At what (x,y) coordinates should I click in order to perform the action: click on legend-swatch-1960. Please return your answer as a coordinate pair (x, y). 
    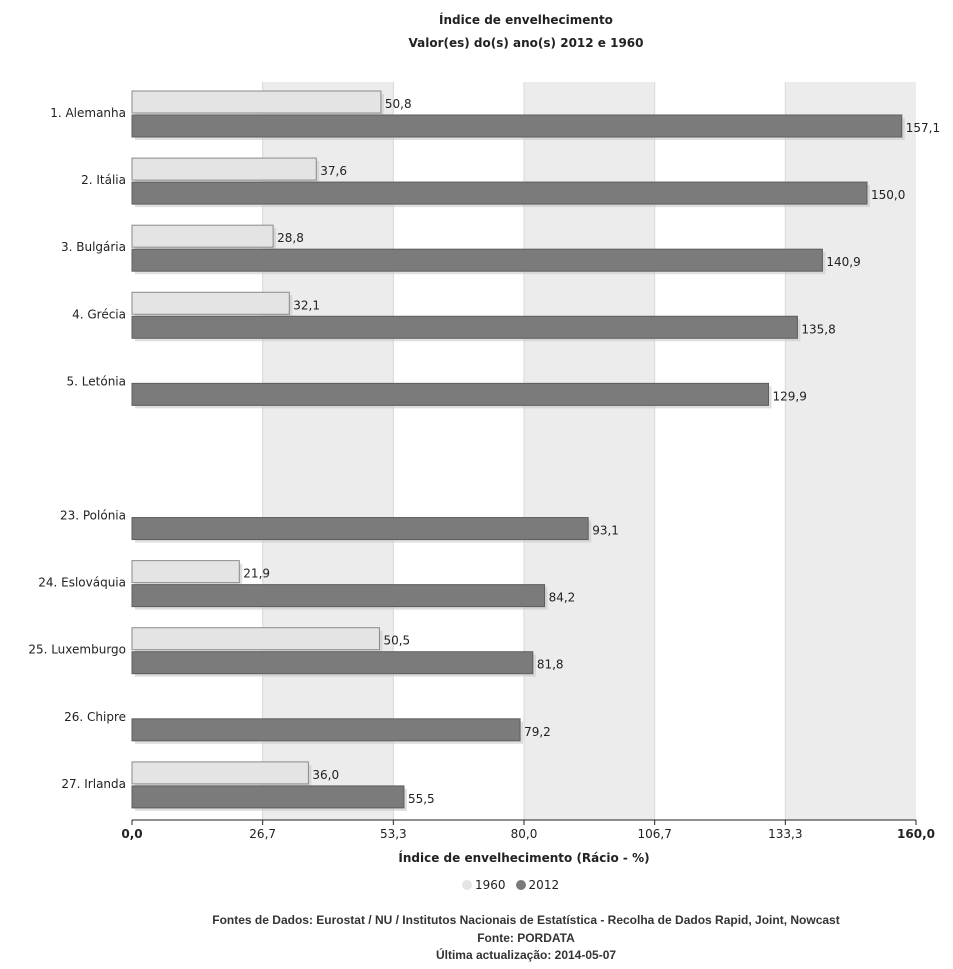
    Looking at the image, I should click on (467, 885).